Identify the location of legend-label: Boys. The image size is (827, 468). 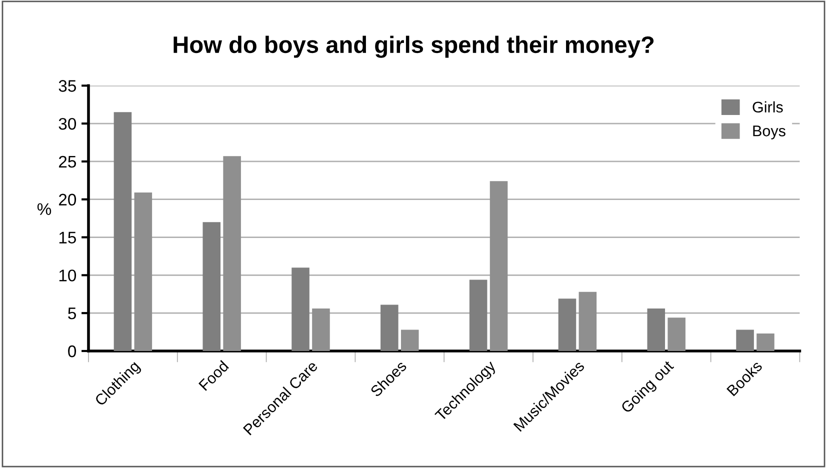
(769, 133).